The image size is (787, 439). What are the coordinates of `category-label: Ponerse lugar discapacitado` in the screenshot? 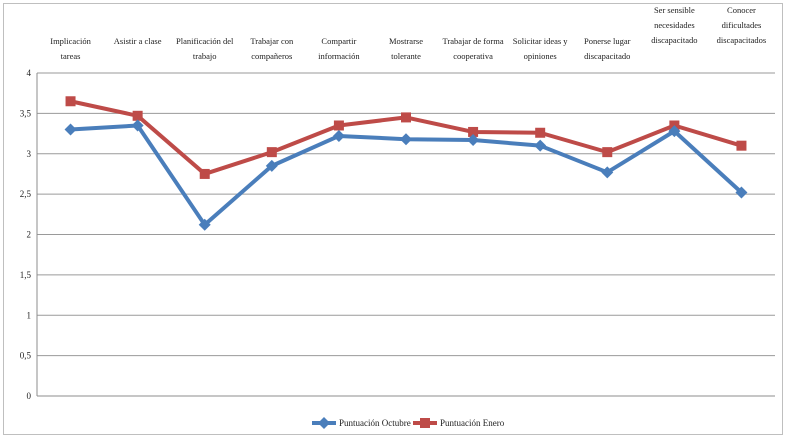 It's located at (607, 48).